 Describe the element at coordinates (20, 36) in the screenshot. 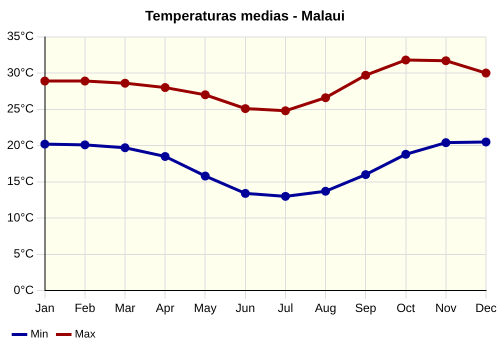

I see `y-tick-label: 35°C` at that location.